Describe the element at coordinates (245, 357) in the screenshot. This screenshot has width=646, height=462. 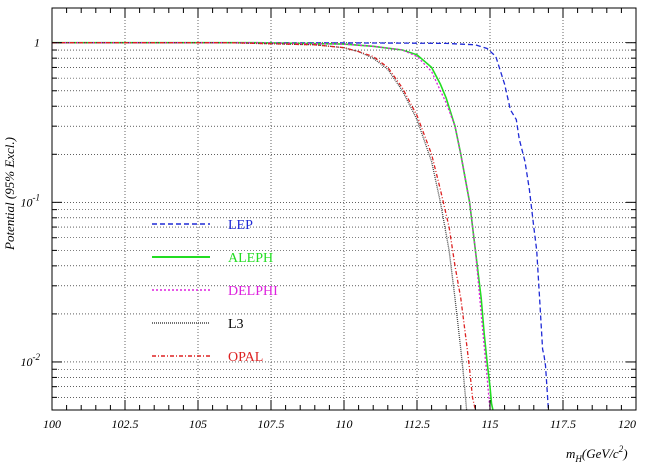
I see `legend-label-opal: OPAL` at that location.